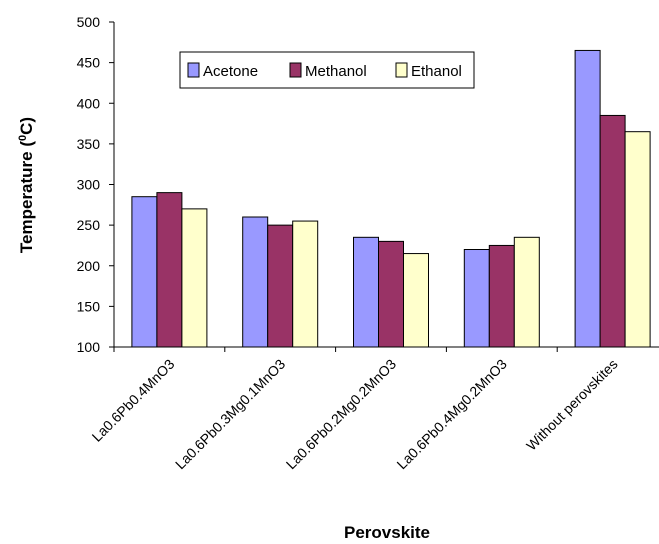 This screenshot has height=544, width=659. I want to click on legend-swatch-ethanol, so click(401, 70).